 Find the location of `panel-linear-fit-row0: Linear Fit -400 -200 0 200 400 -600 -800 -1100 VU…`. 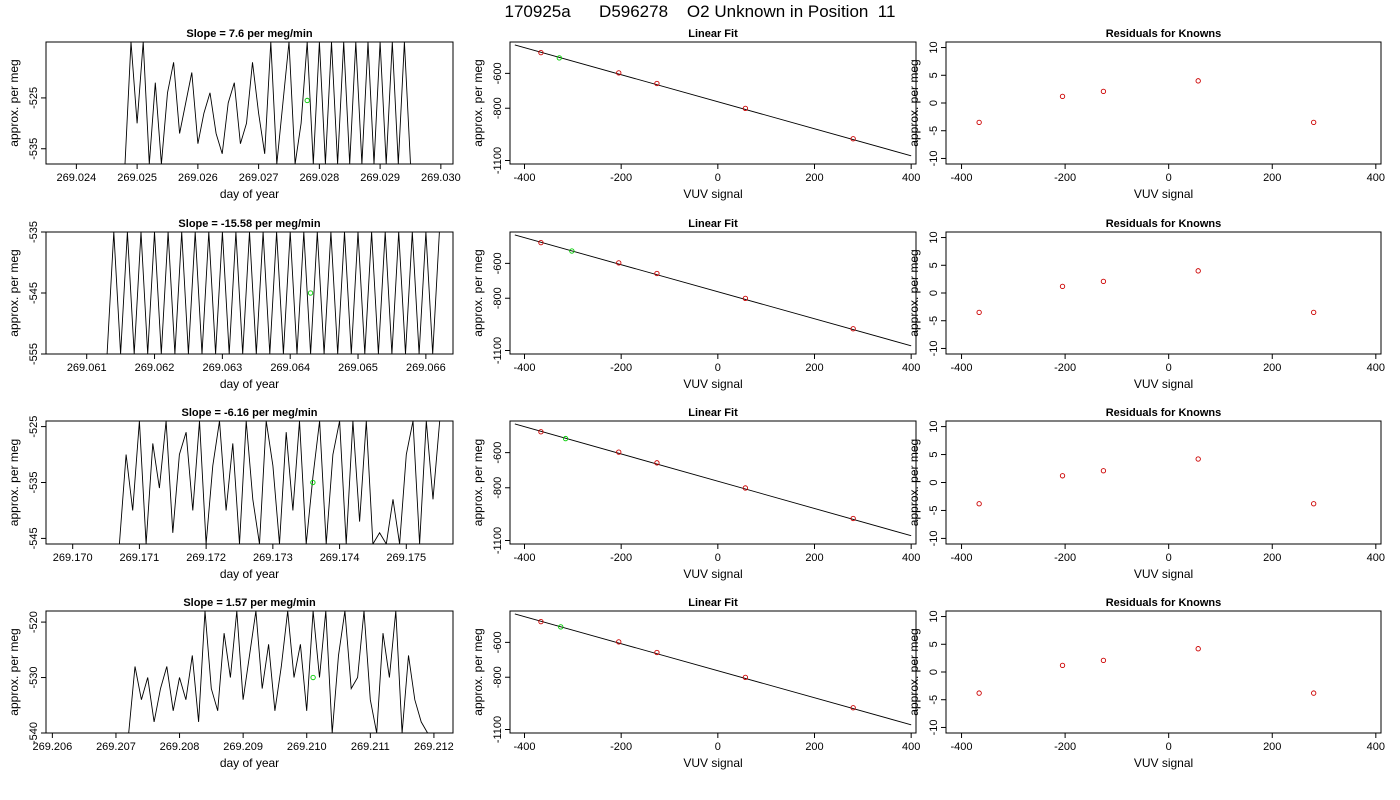

panel-linear-fit-row0: Linear Fit -400 -200 0 200 400 -600 -800 -1100 VU… is located at coordinates (695, 114).